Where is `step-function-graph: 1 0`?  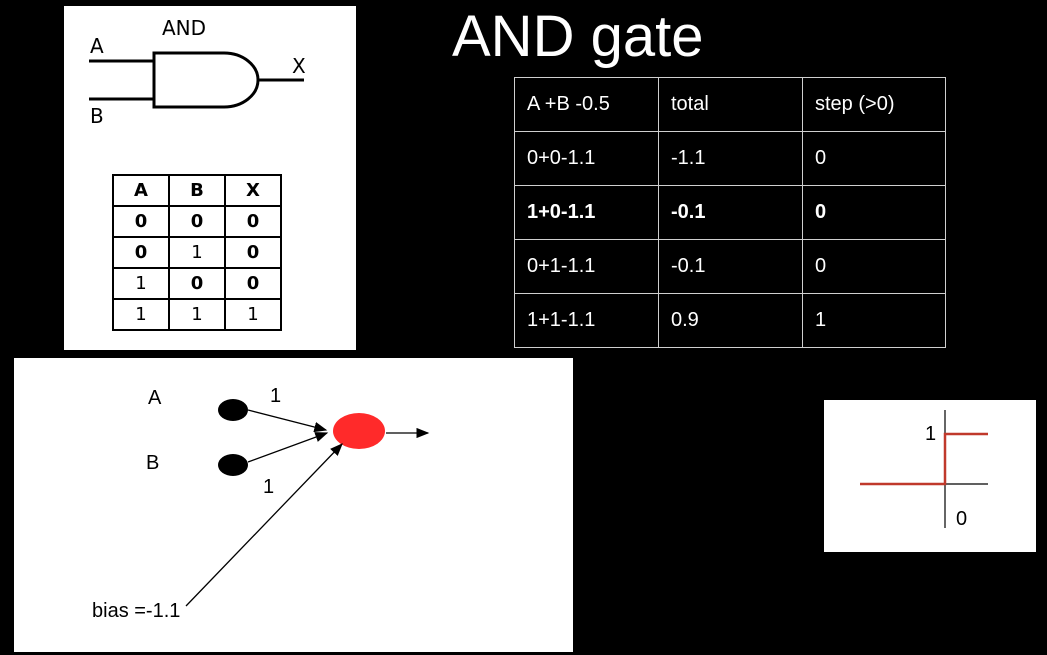 step-function-graph: 1 0 is located at coordinates (930, 476).